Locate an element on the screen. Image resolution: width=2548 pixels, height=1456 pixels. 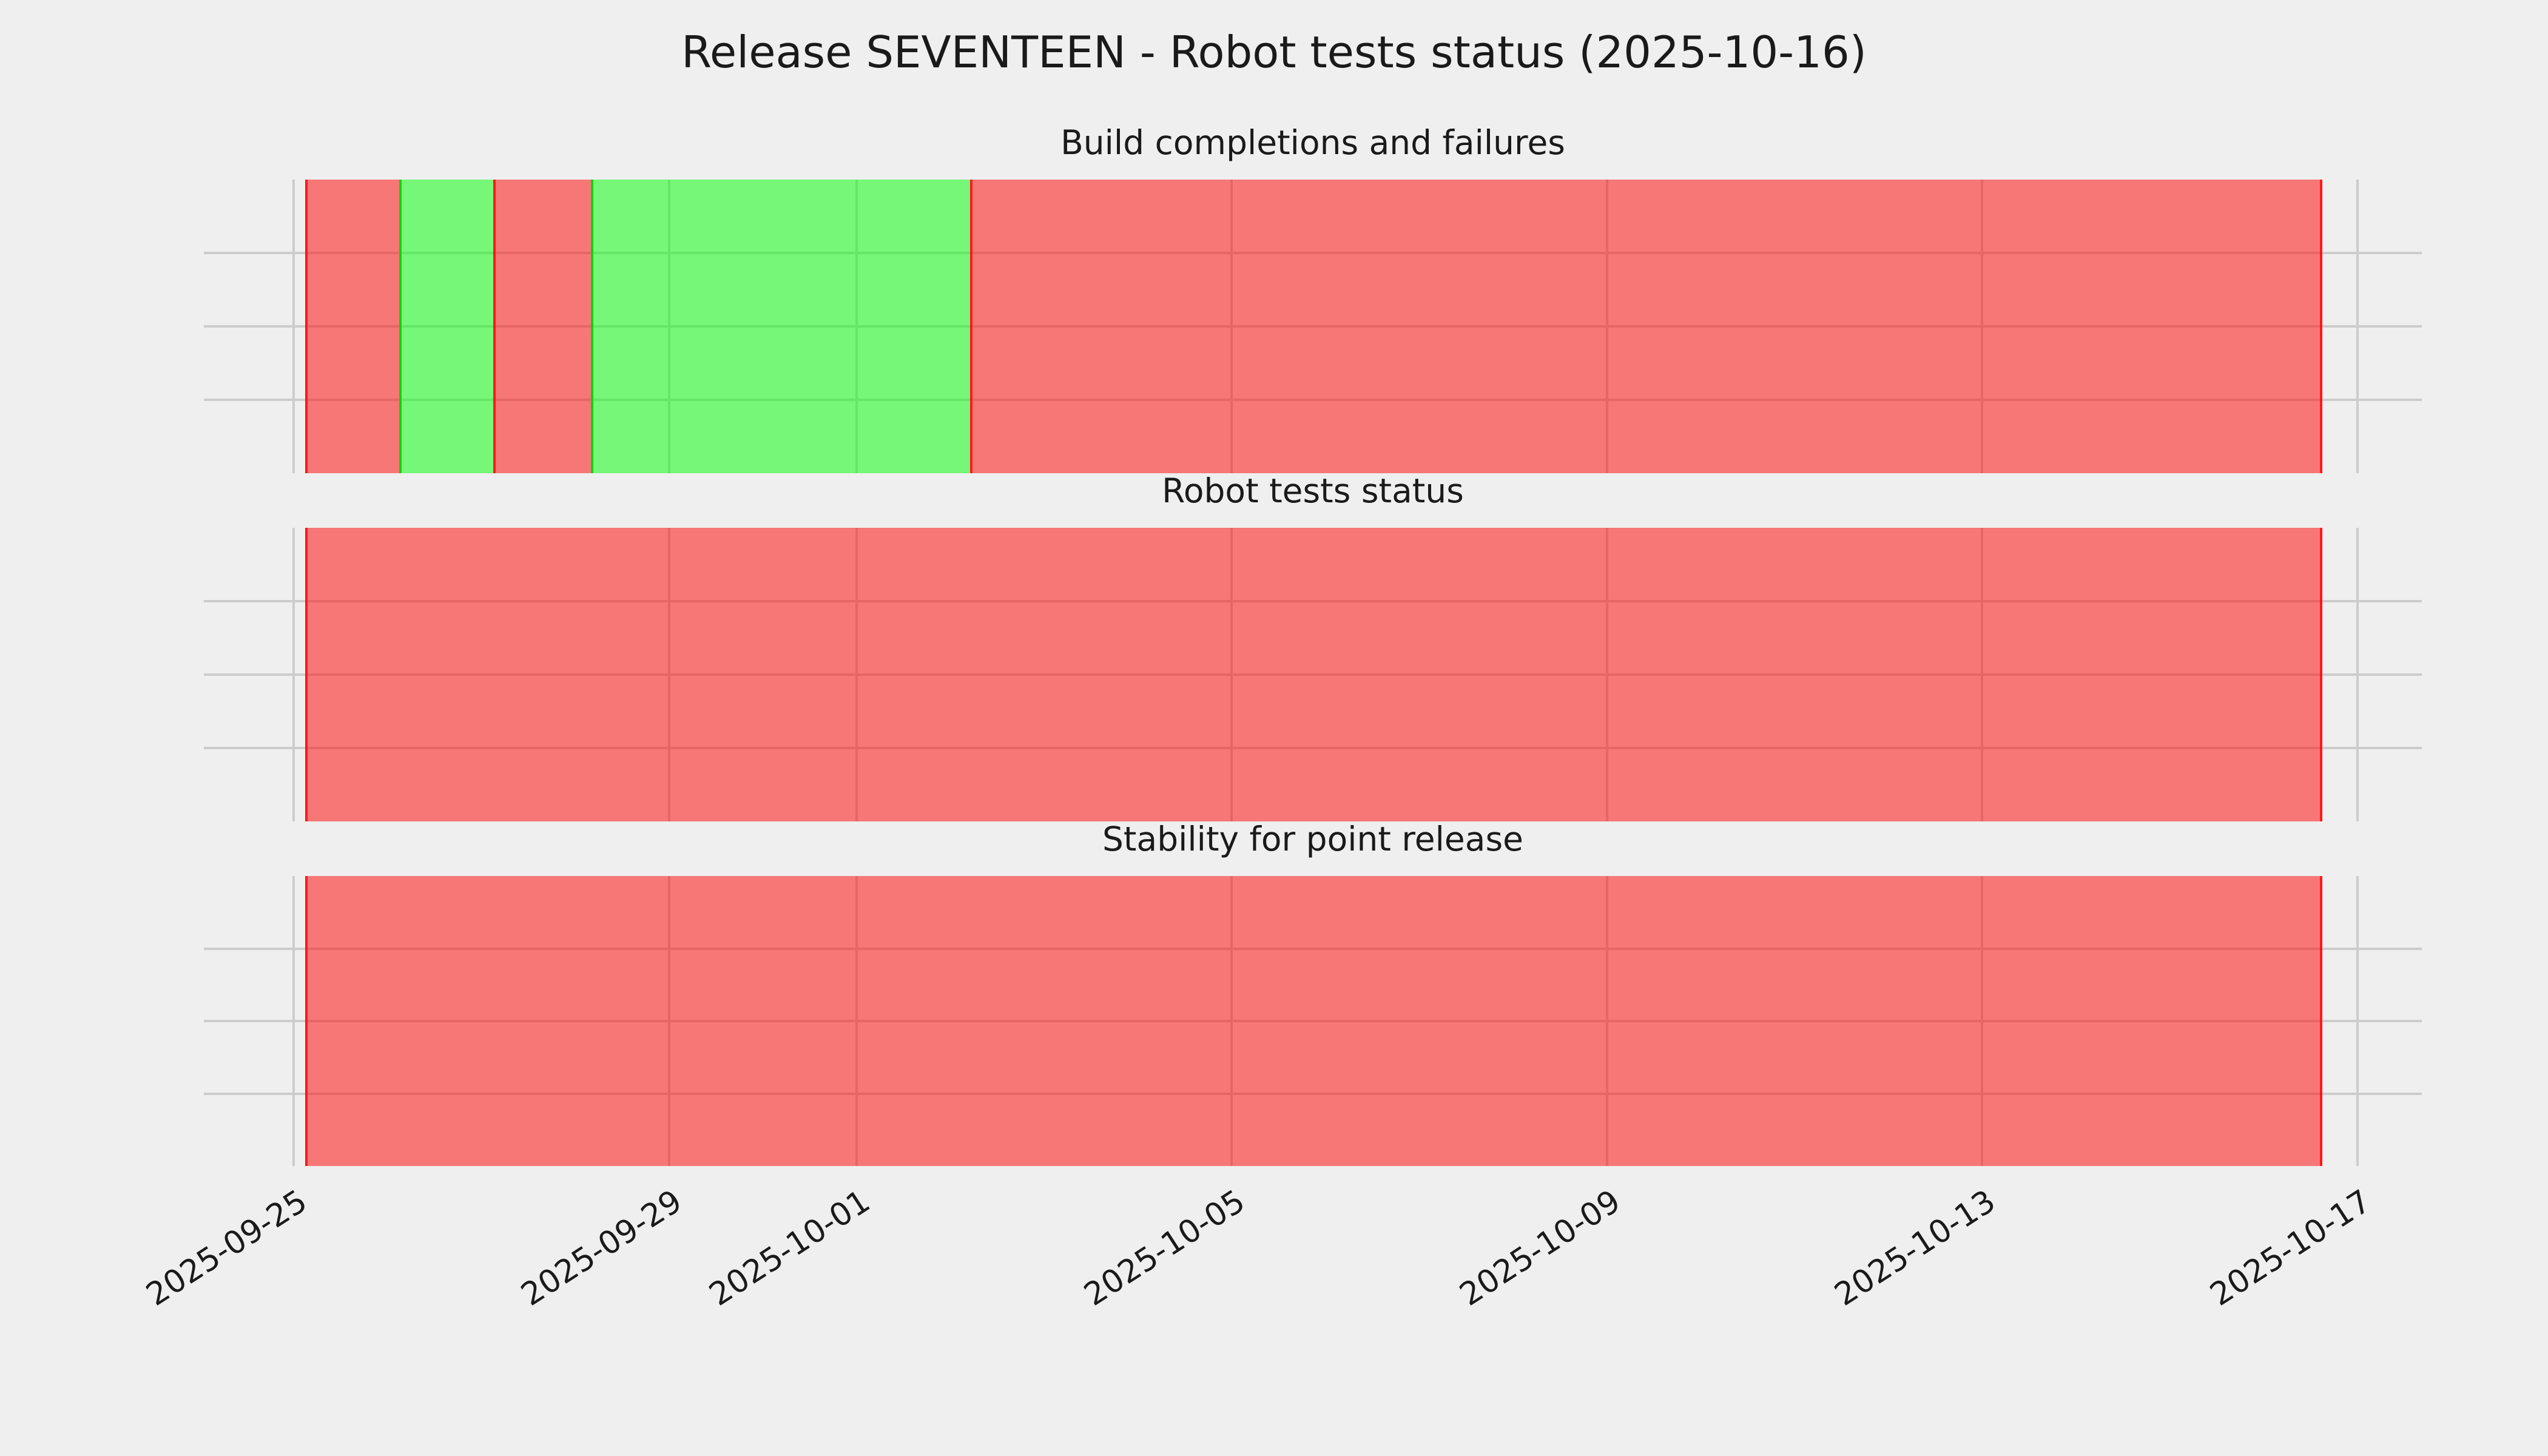
subplot-title-robot: Robot tests status is located at coordinates (1313, 490).